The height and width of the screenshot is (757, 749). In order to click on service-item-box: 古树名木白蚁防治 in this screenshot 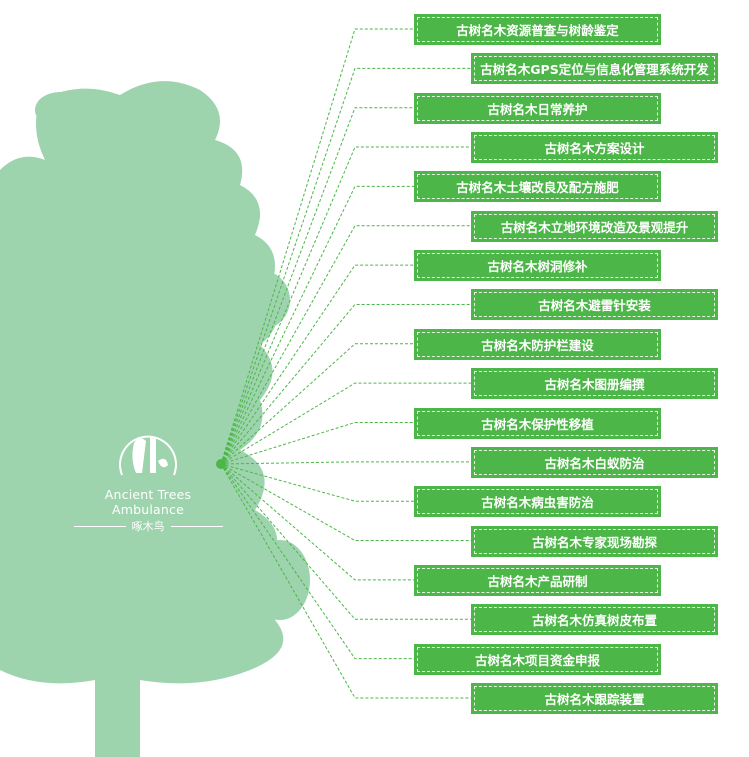, I will do `click(594, 462)`.